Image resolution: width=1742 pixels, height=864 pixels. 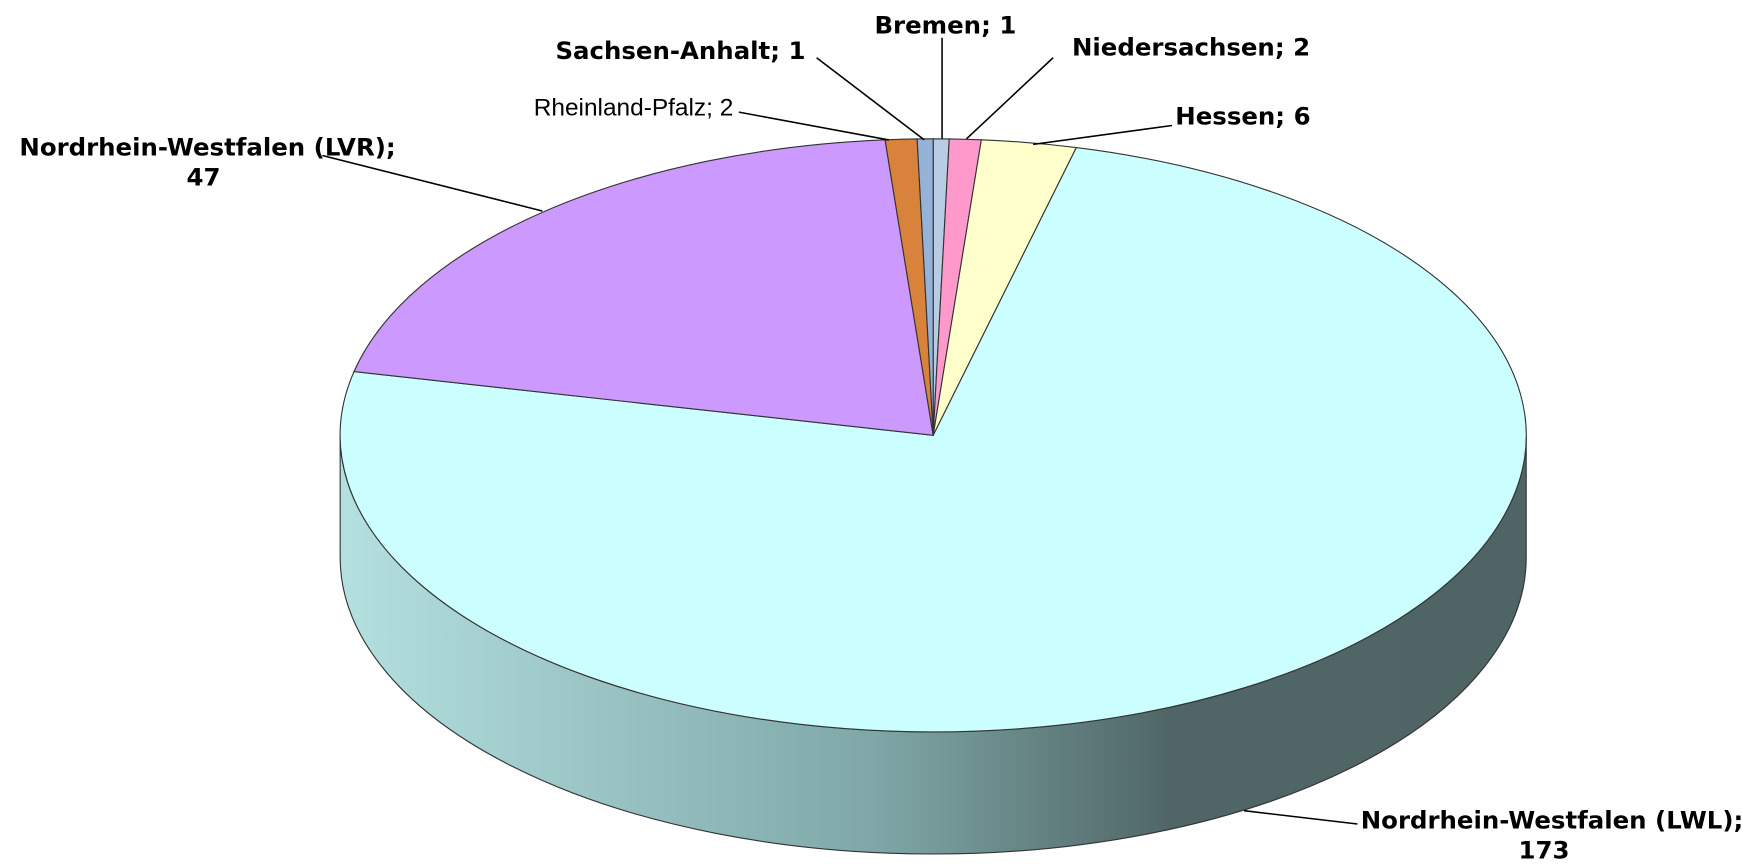 I want to click on data-label: Hessen; 6, so click(x=1242, y=115).